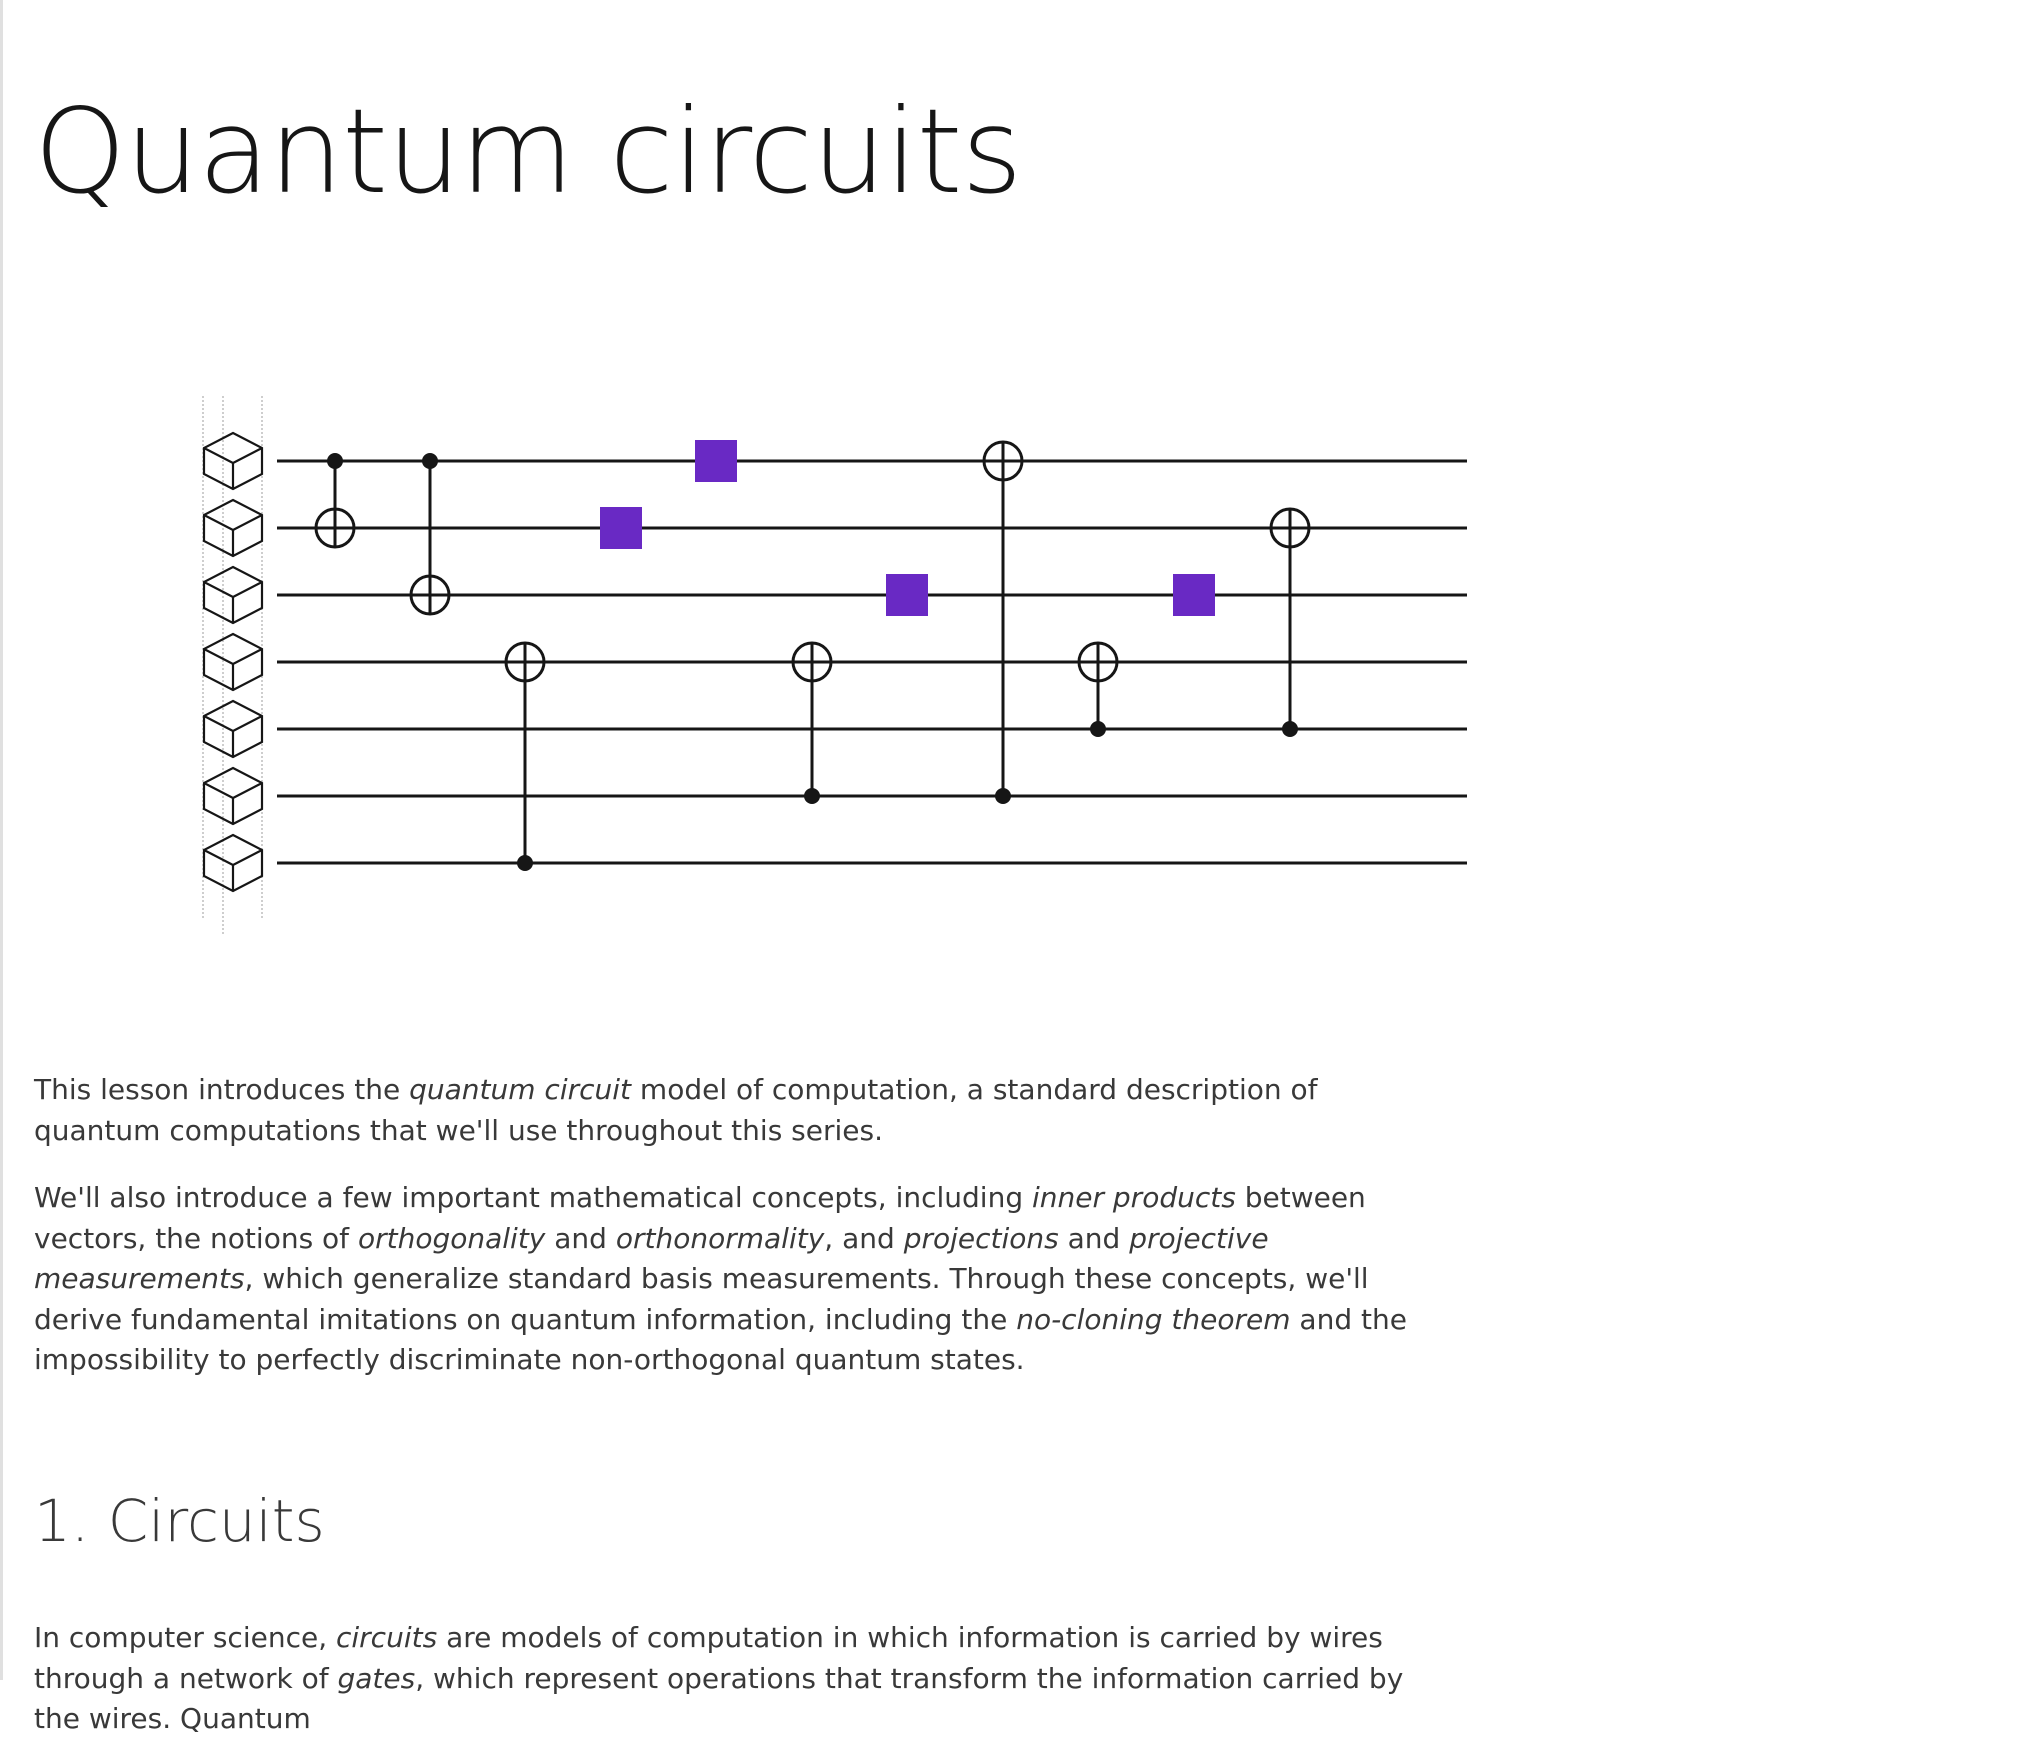 The height and width of the screenshot is (1740, 2028). I want to click on page-left-border, so click(1, 840).